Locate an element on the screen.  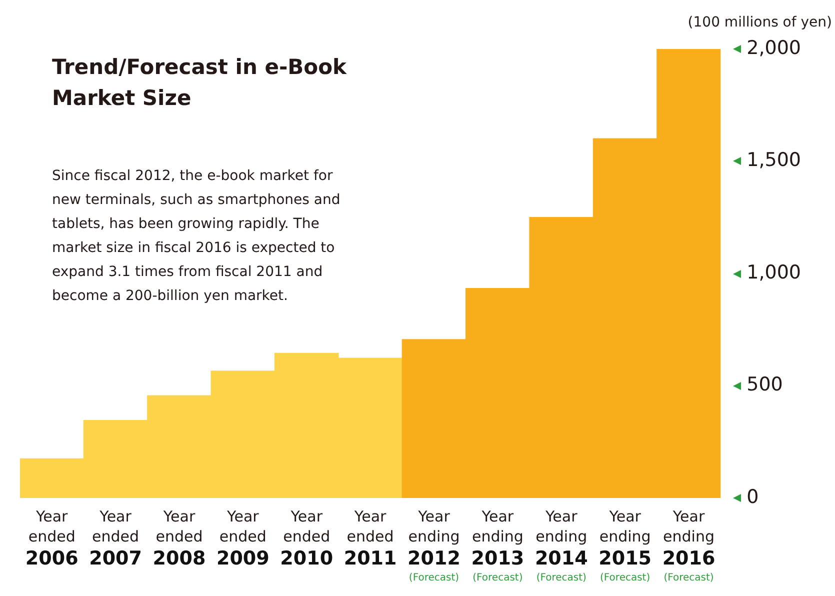
y-tick-label: 0 is located at coordinates (752, 497).